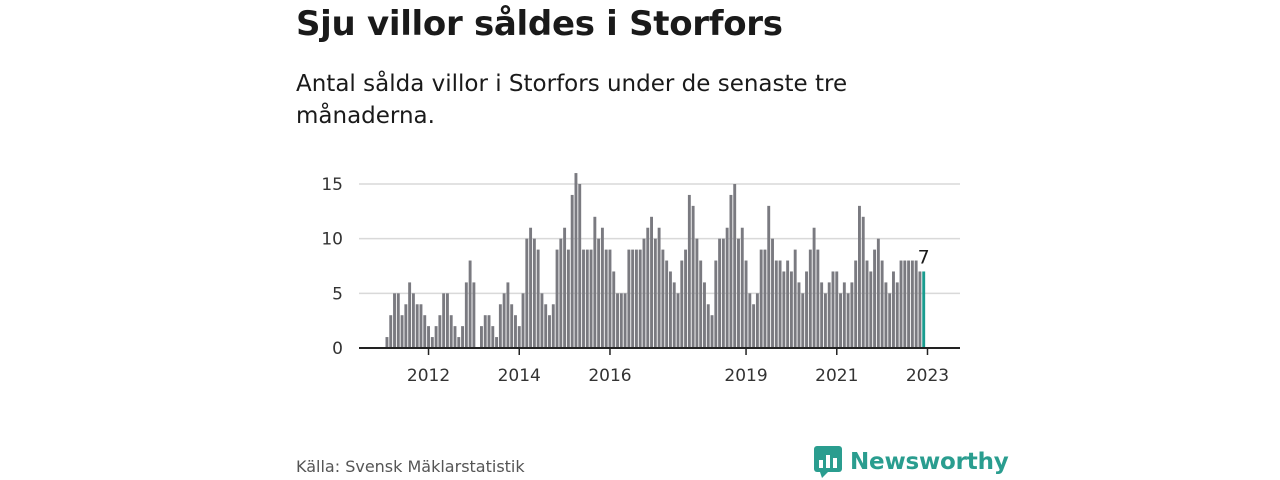  What do you see at coordinates (609, 376) in the screenshot?
I see `x-tick-label: 2016` at bounding box center [609, 376].